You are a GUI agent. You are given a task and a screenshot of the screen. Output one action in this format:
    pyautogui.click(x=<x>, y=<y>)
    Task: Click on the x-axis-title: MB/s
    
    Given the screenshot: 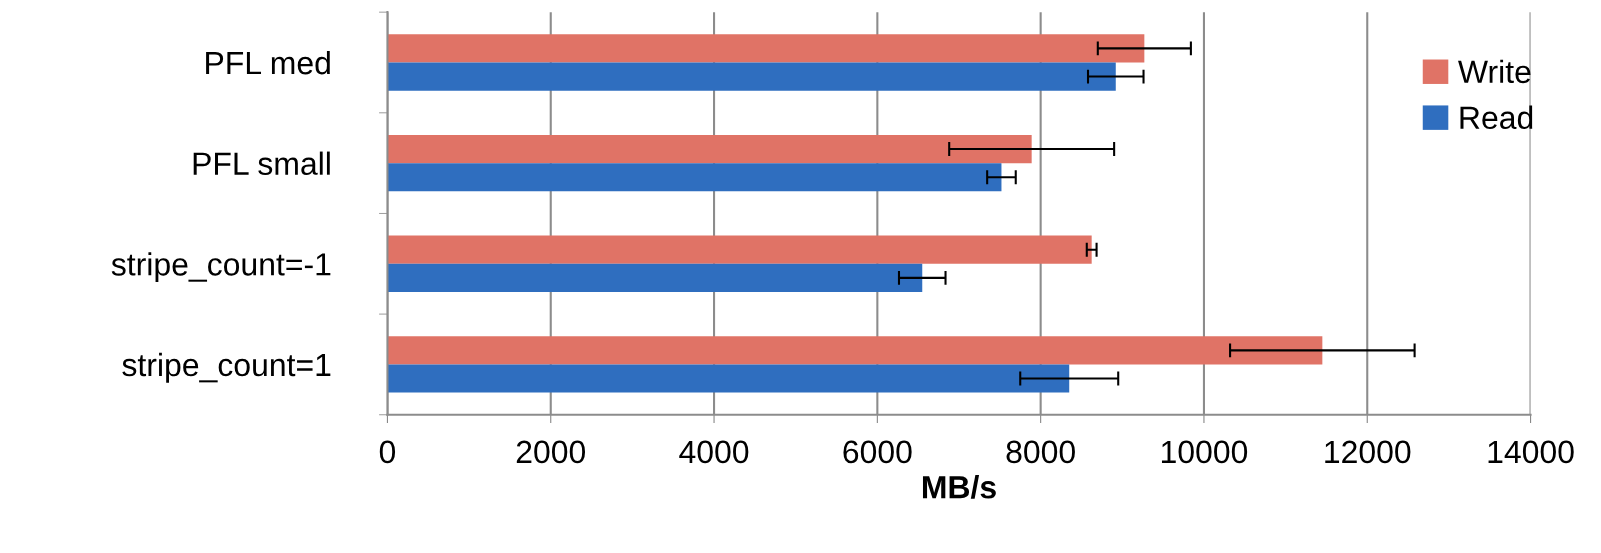 What is the action you would take?
    pyautogui.click(x=959, y=487)
    